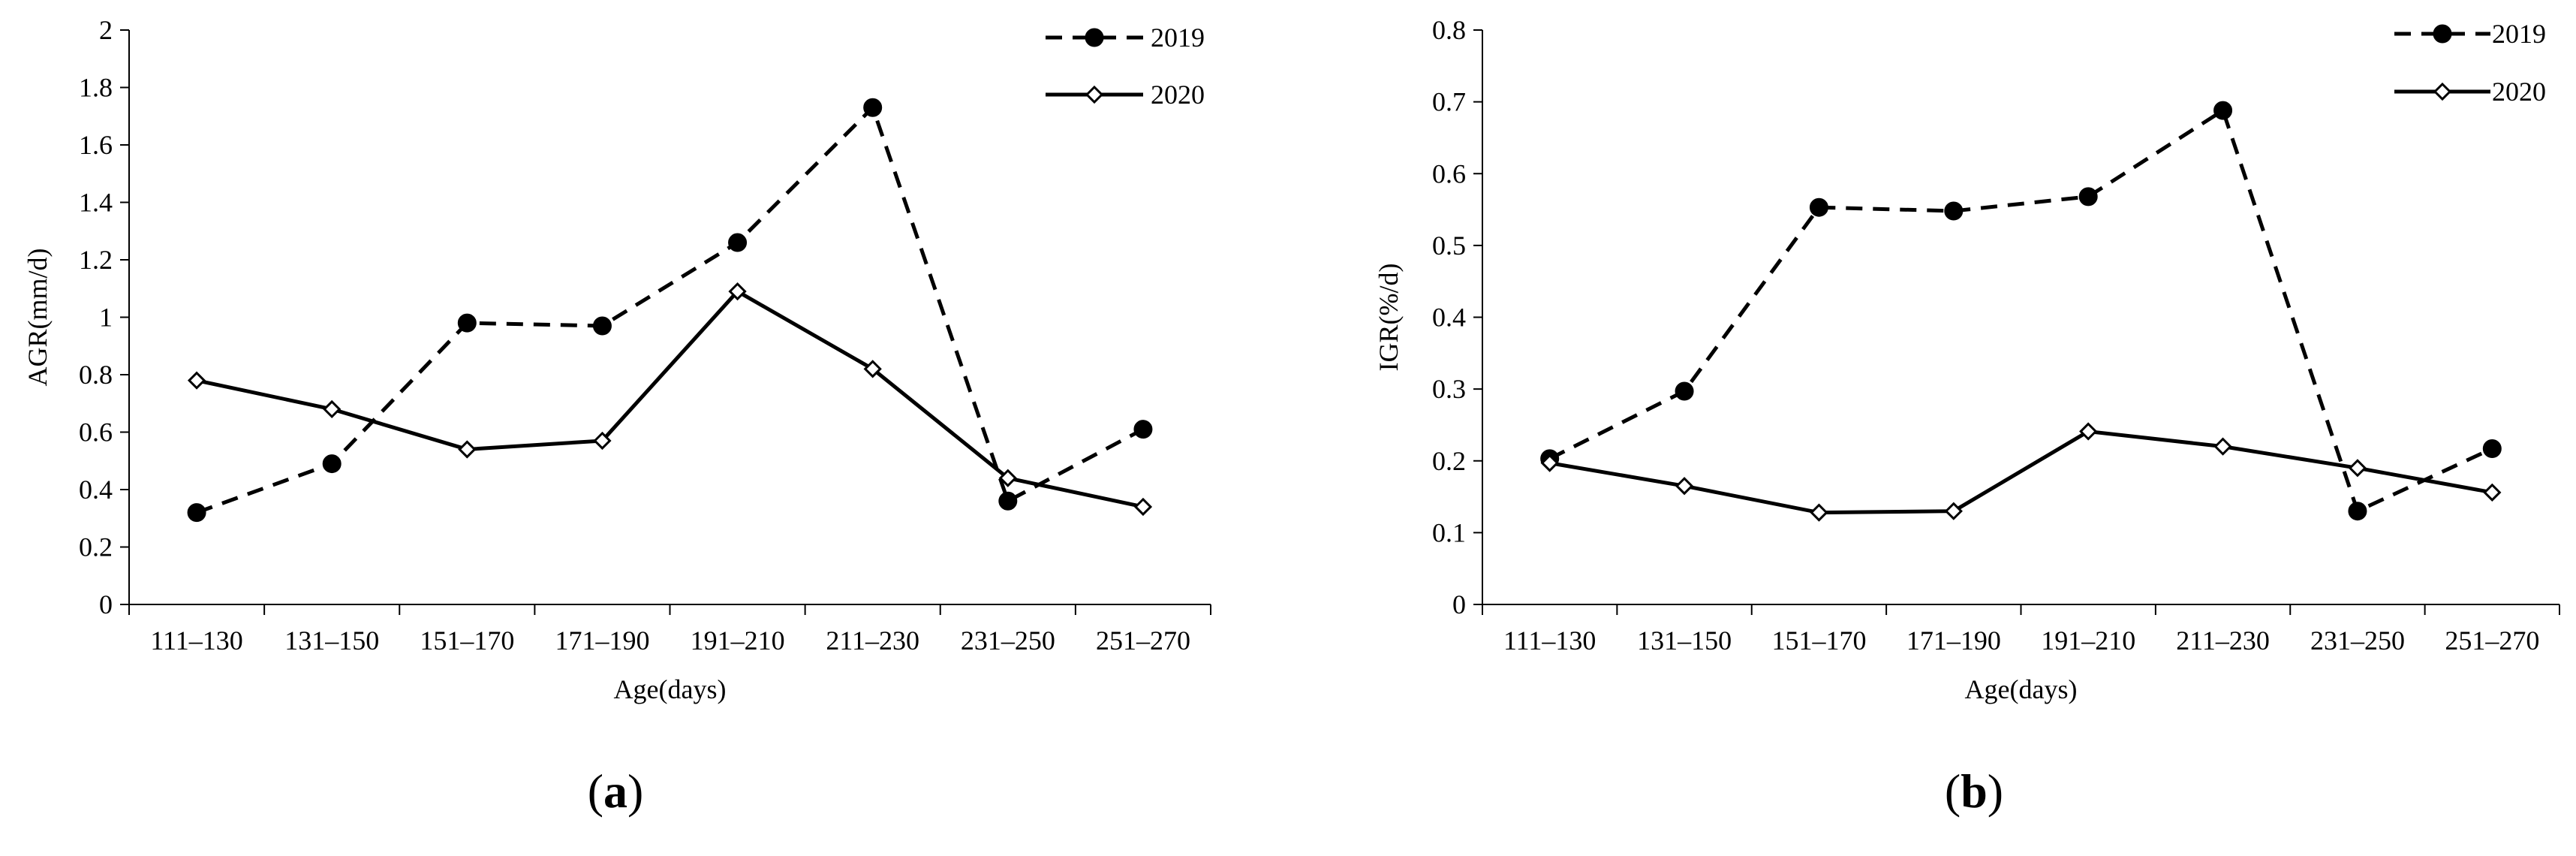 This screenshot has height=856, width=2576. What do you see at coordinates (96, 145) in the screenshot?
I see `y-tick-label: 1.6` at bounding box center [96, 145].